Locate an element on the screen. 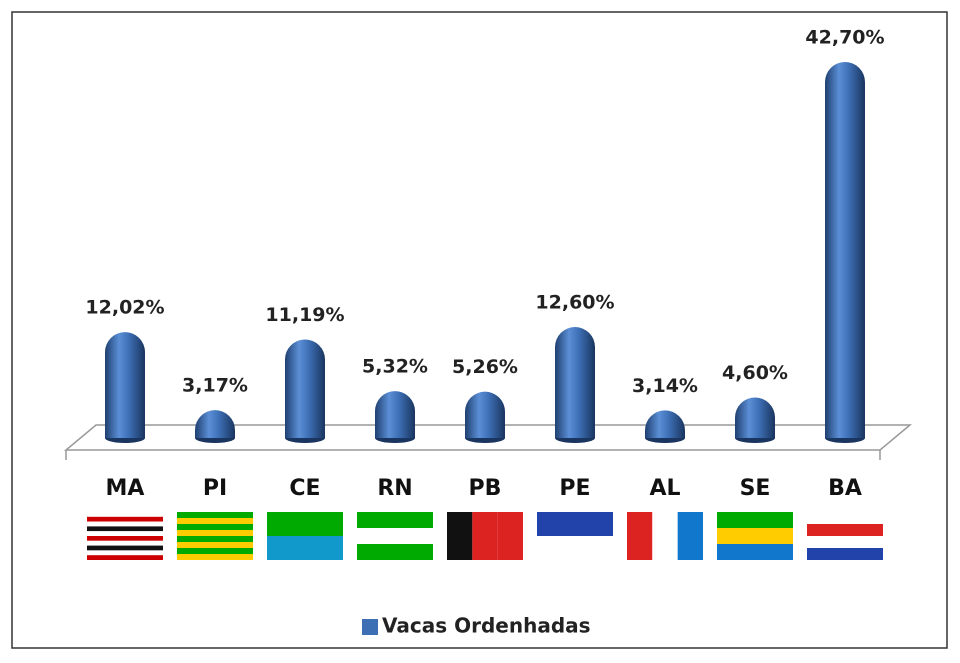 The width and height of the screenshot is (960, 663). value-label: 12,60% is located at coordinates (574, 303).